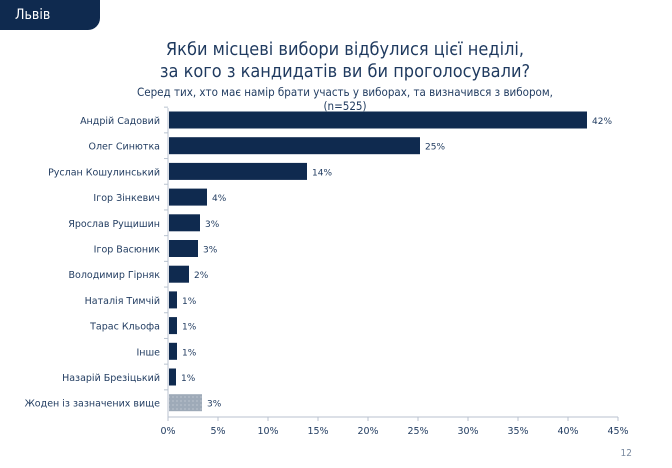  What do you see at coordinates (417, 431) in the screenshot?
I see `x-tick-label: 25%` at bounding box center [417, 431].